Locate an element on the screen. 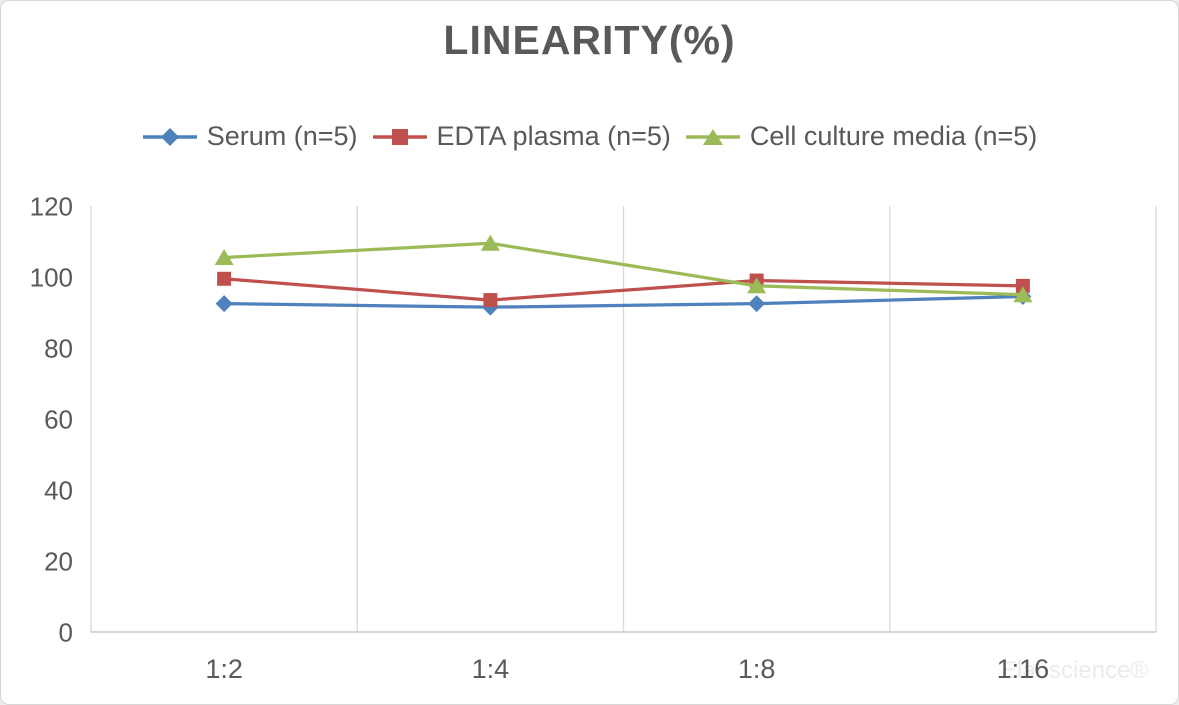 The height and width of the screenshot is (705, 1179). series-line-diamond is located at coordinates (623, 301).